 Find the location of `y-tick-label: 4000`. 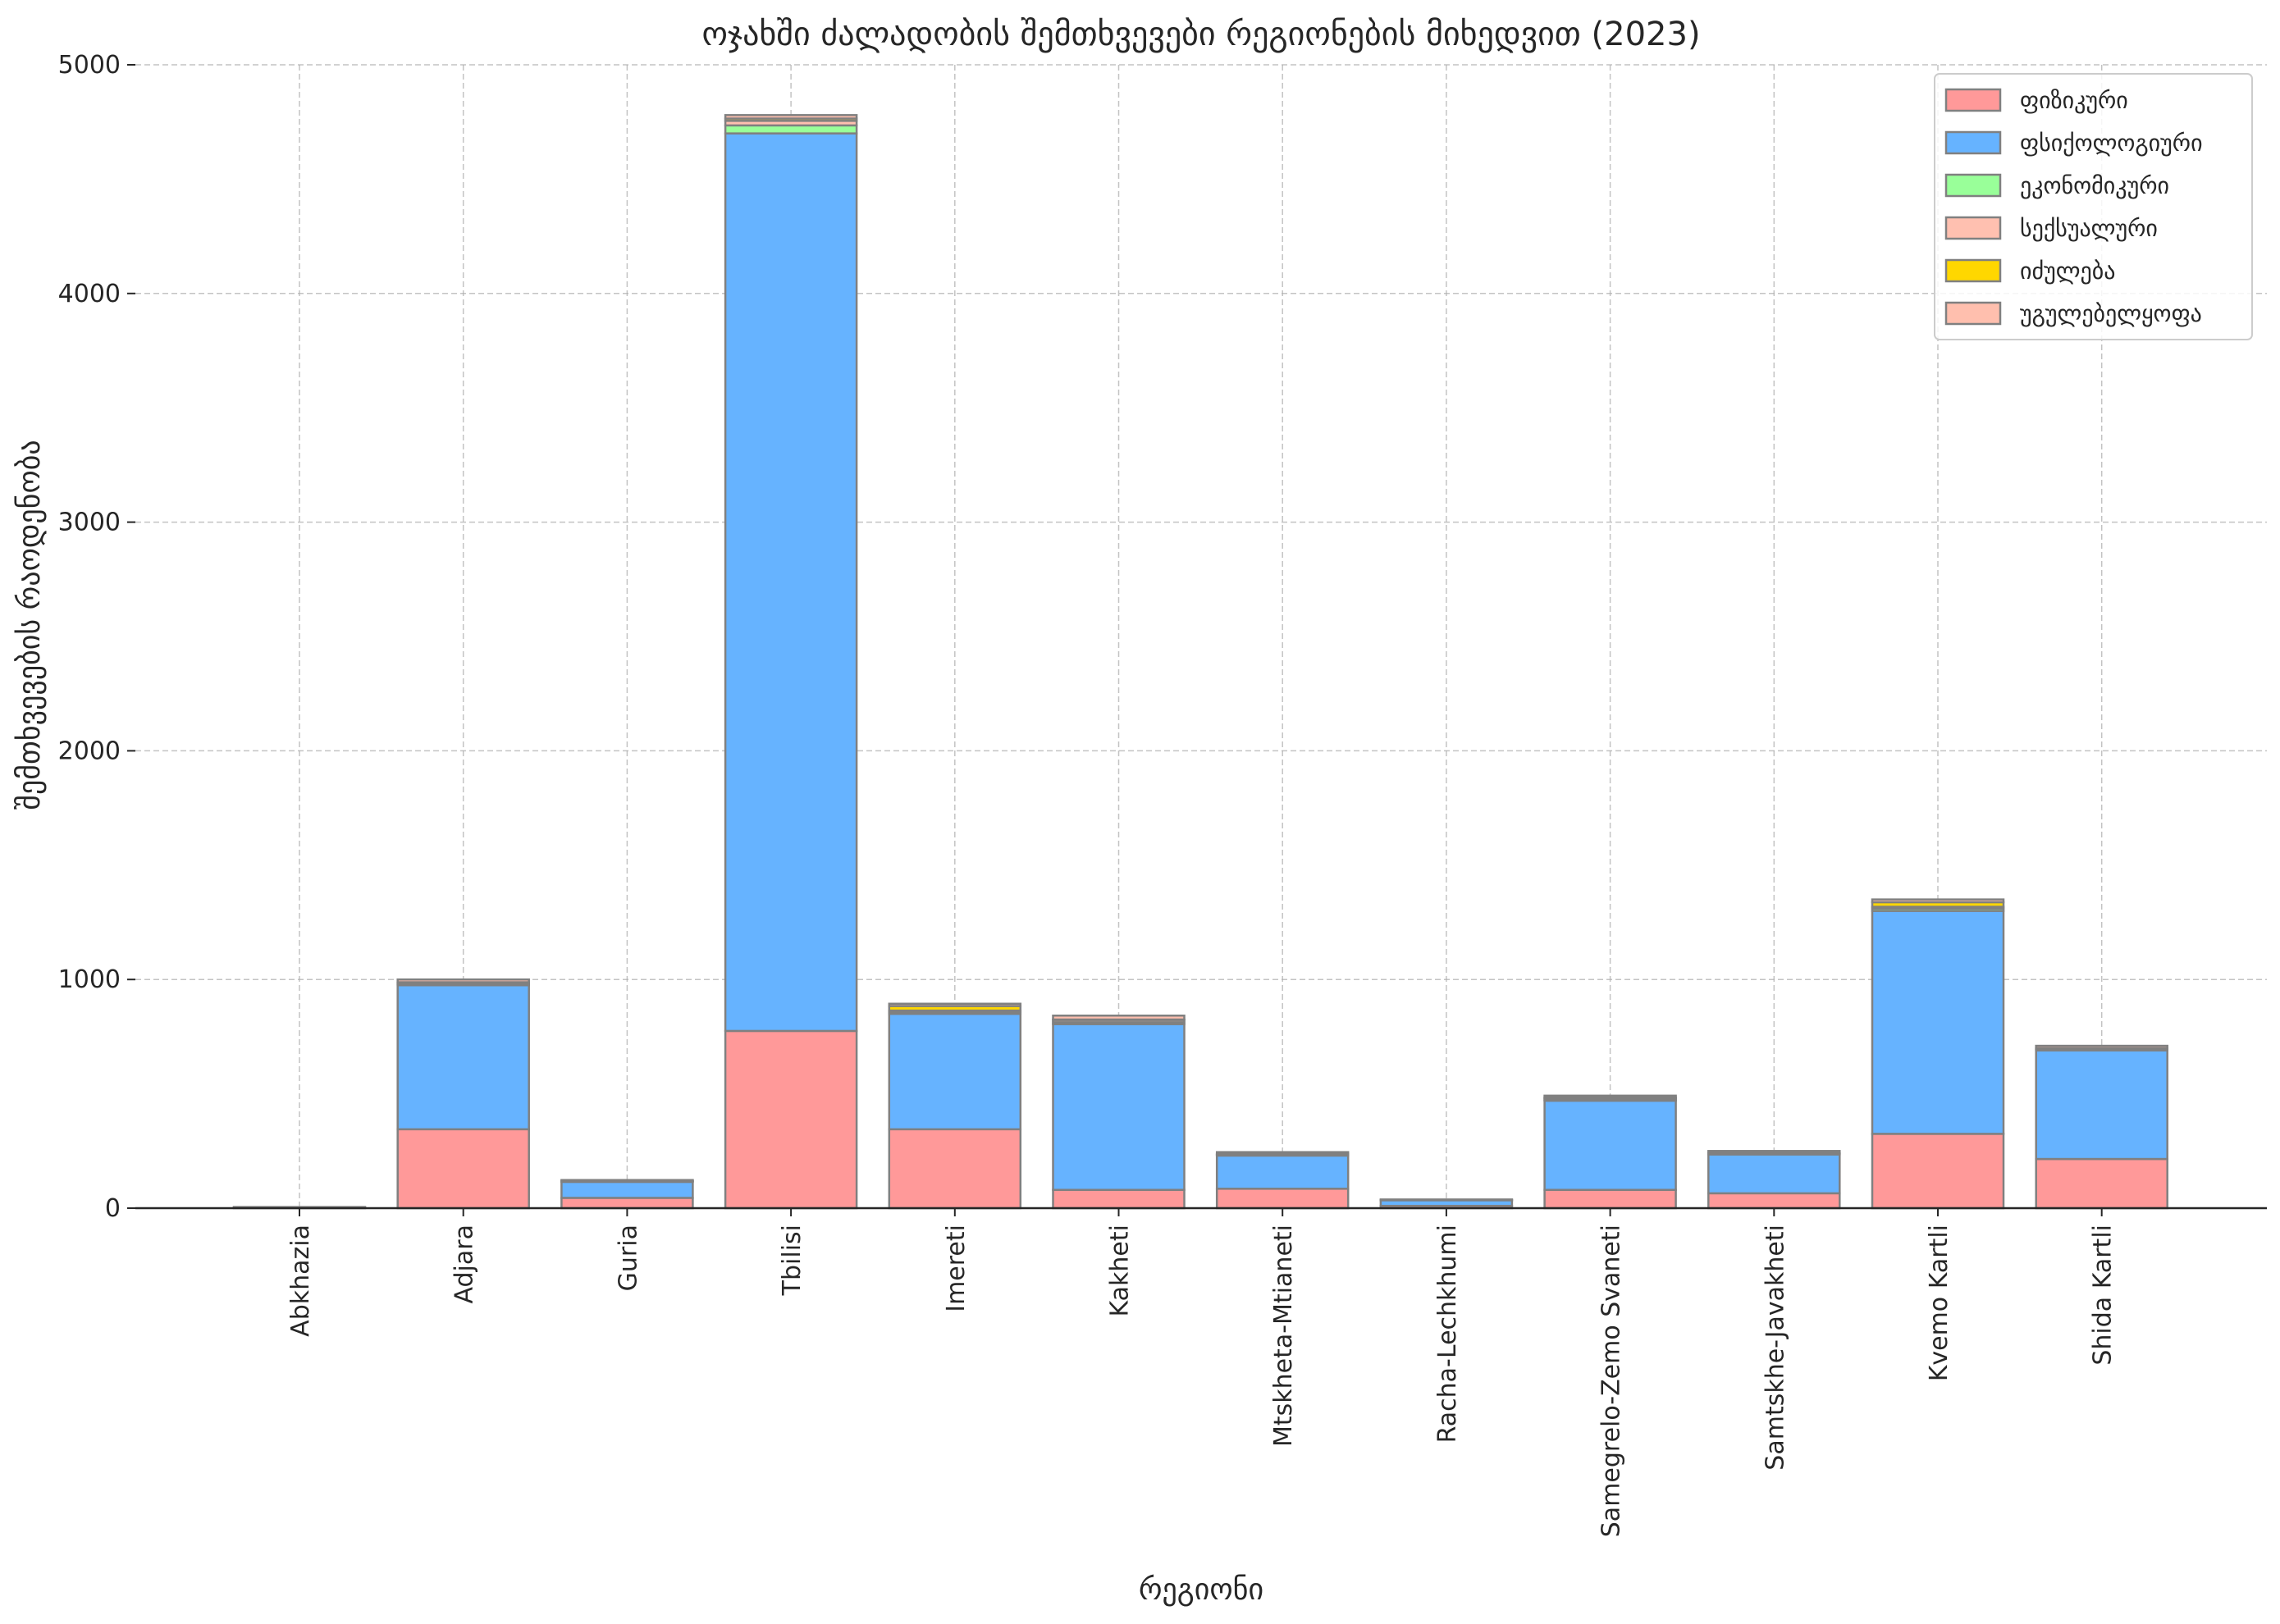

y-tick-label: 4000 is located at coordinates (89, 294).